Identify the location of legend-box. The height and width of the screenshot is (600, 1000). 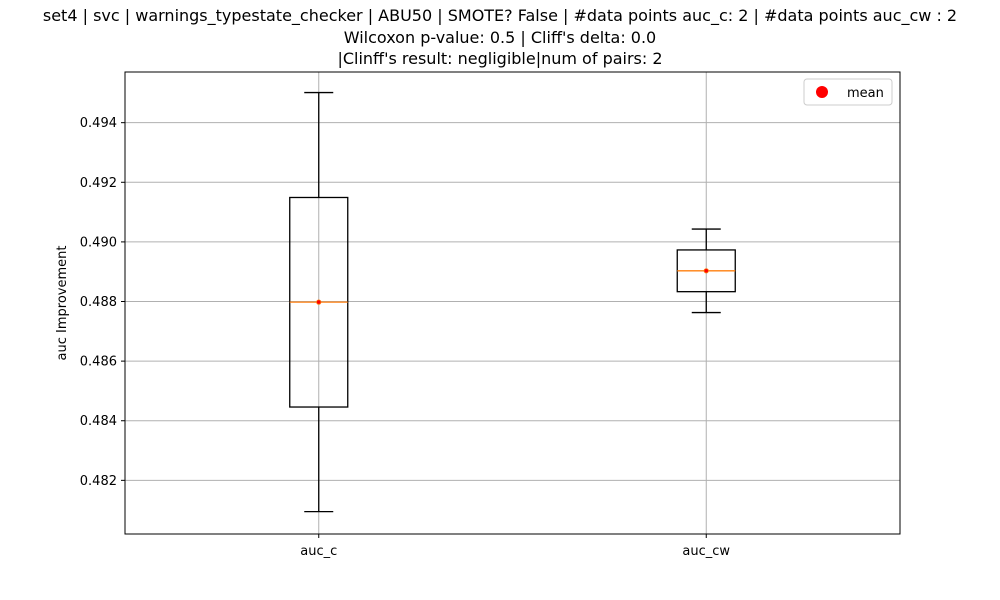
(848, 92).